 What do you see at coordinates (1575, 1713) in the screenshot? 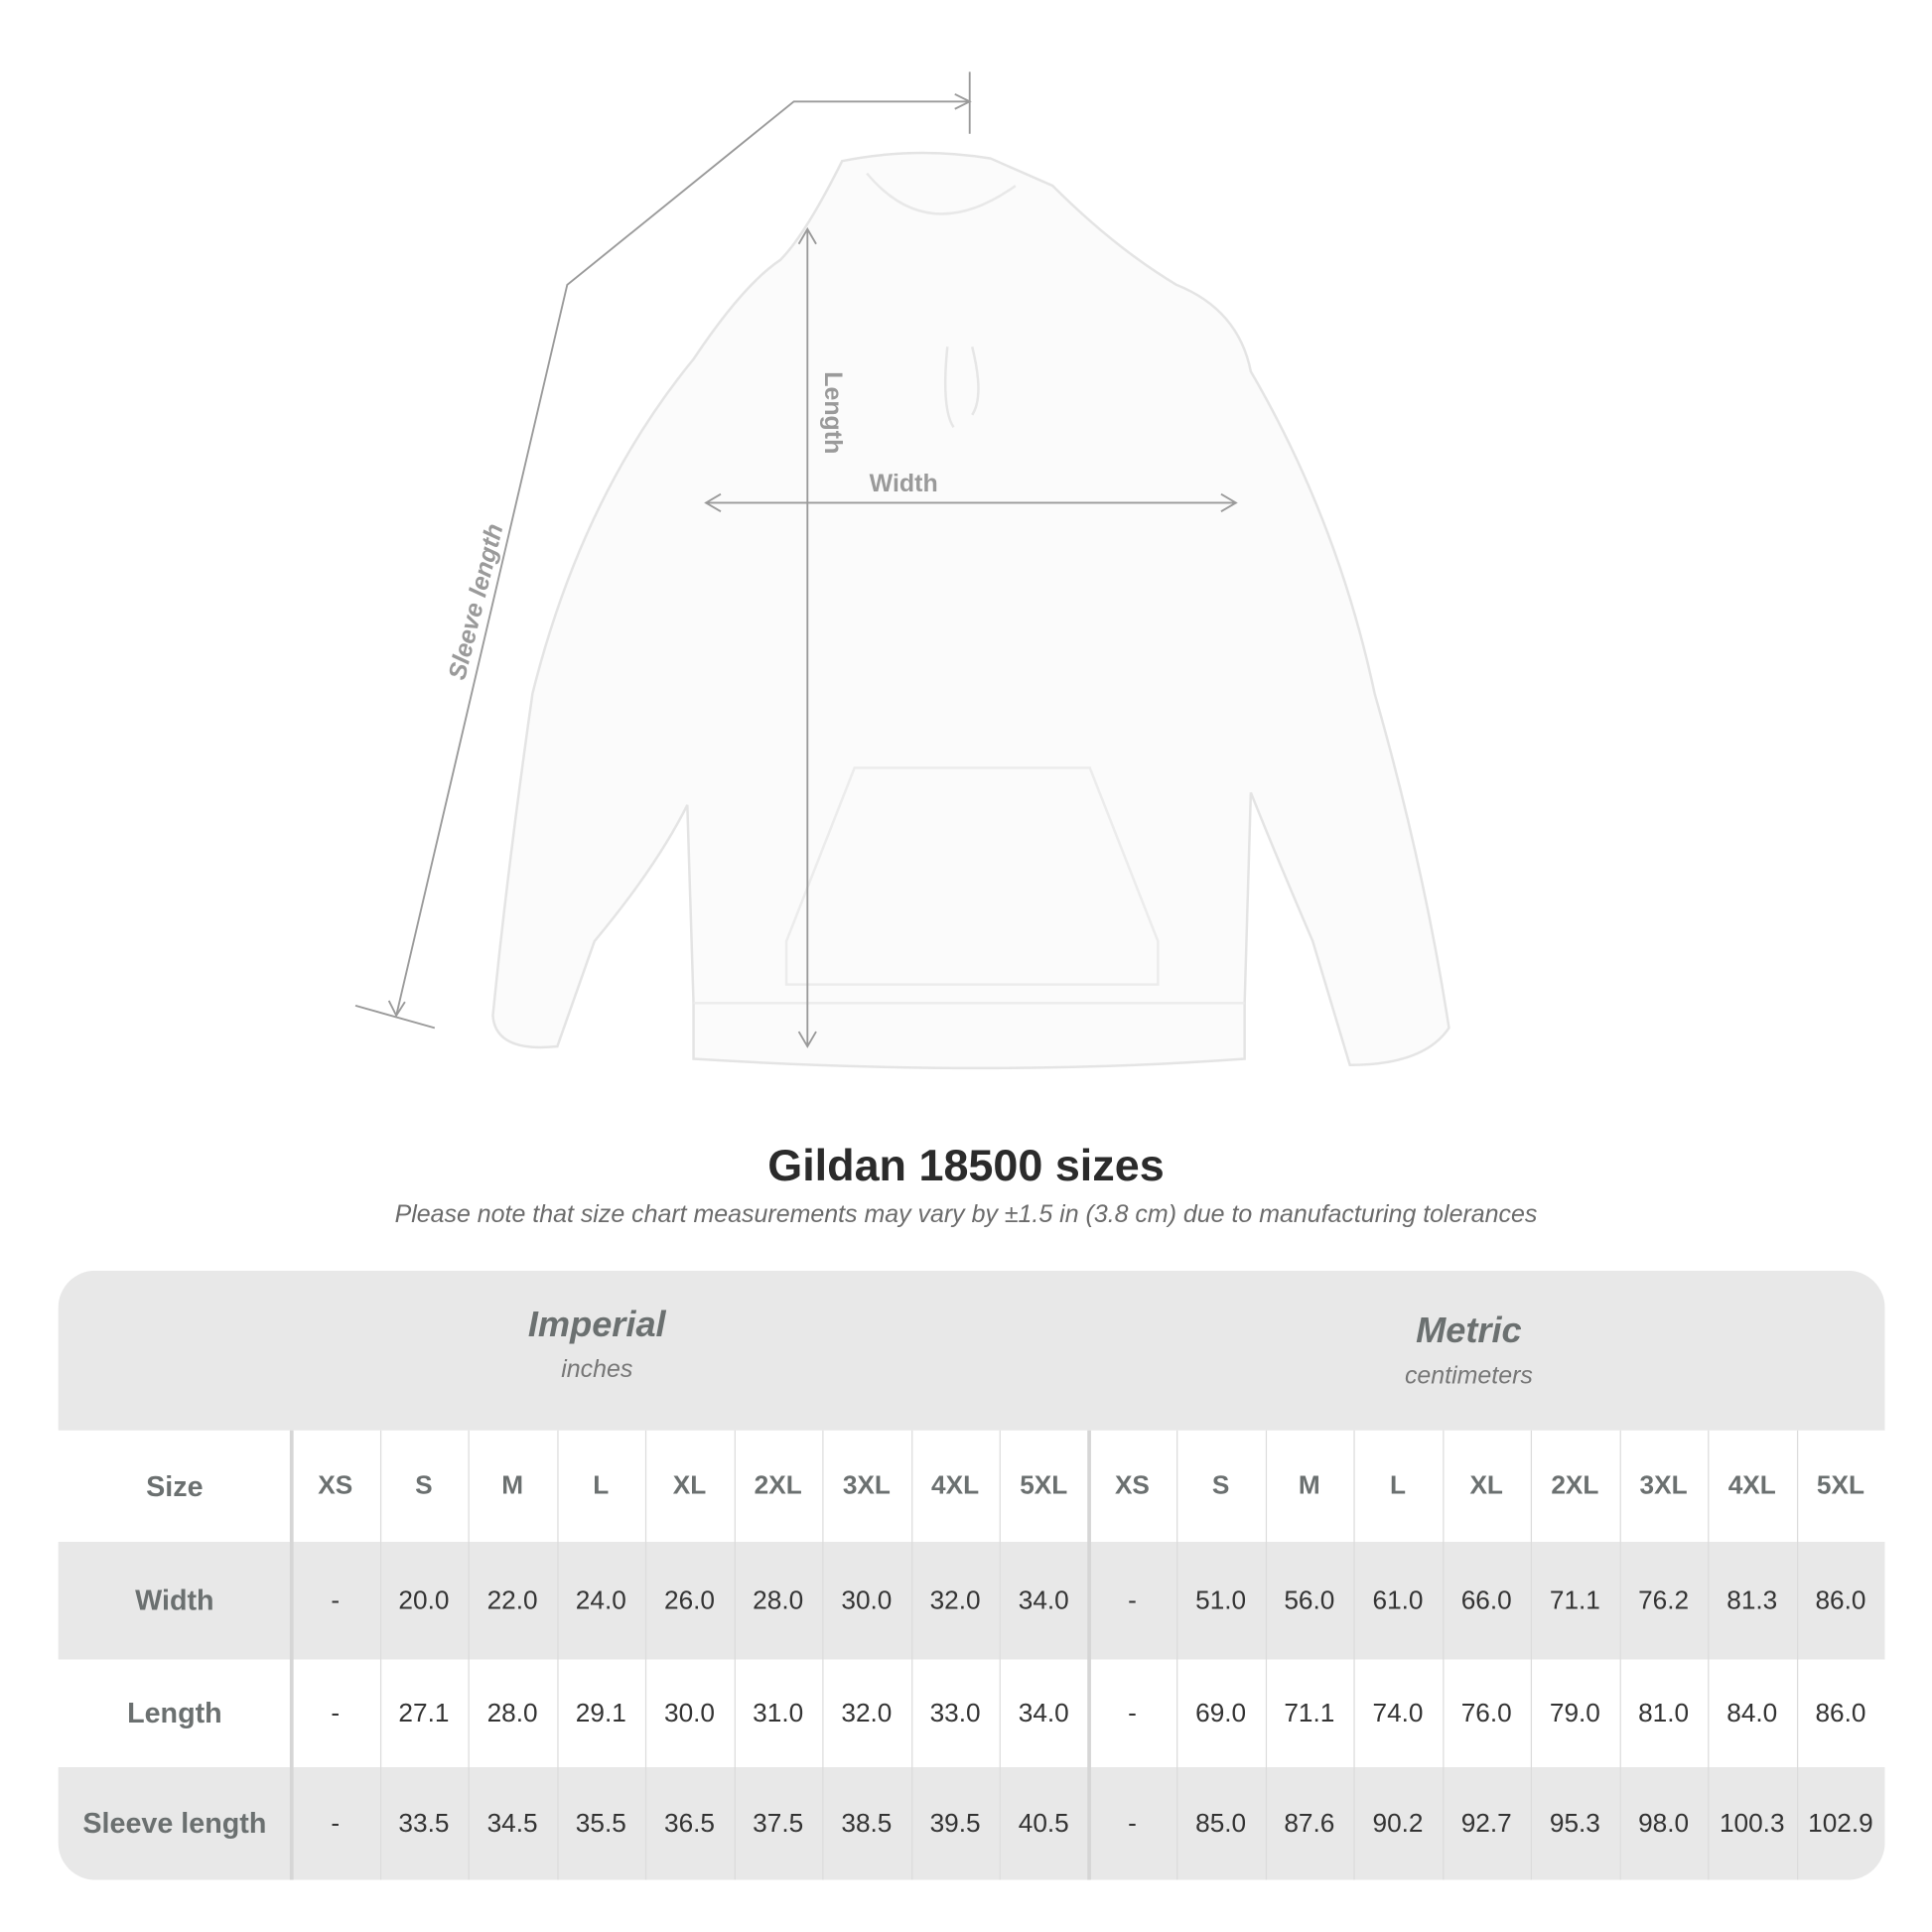
I see `table-cell: 79.0` at bounding box center [1575, 1713].